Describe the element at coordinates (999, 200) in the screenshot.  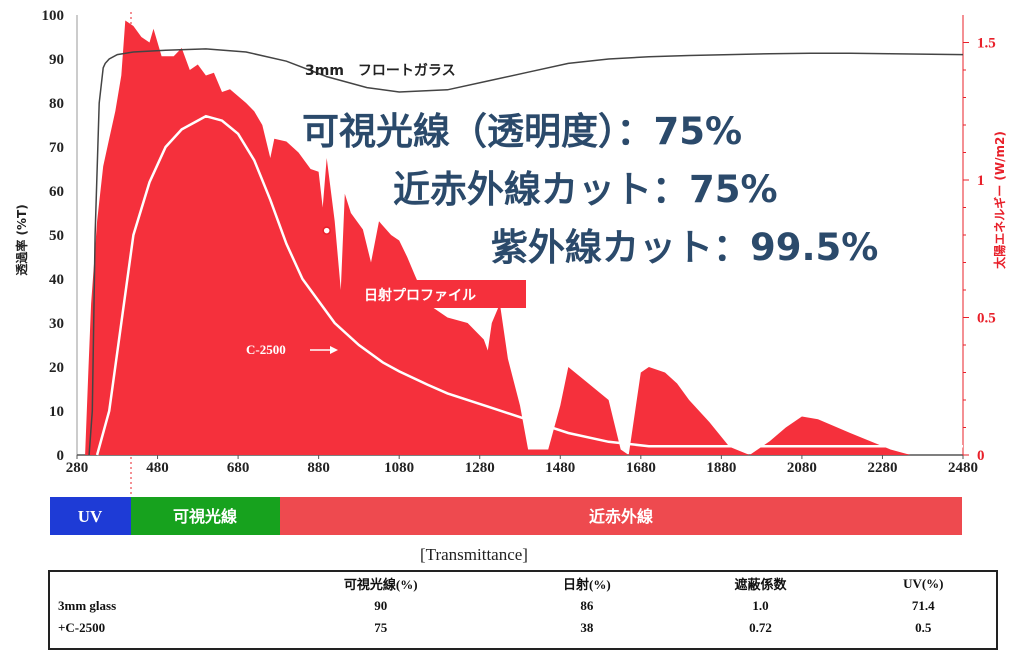
I see `y-axis-right-title: 太陽エネルギー (W/m2)` at that location.